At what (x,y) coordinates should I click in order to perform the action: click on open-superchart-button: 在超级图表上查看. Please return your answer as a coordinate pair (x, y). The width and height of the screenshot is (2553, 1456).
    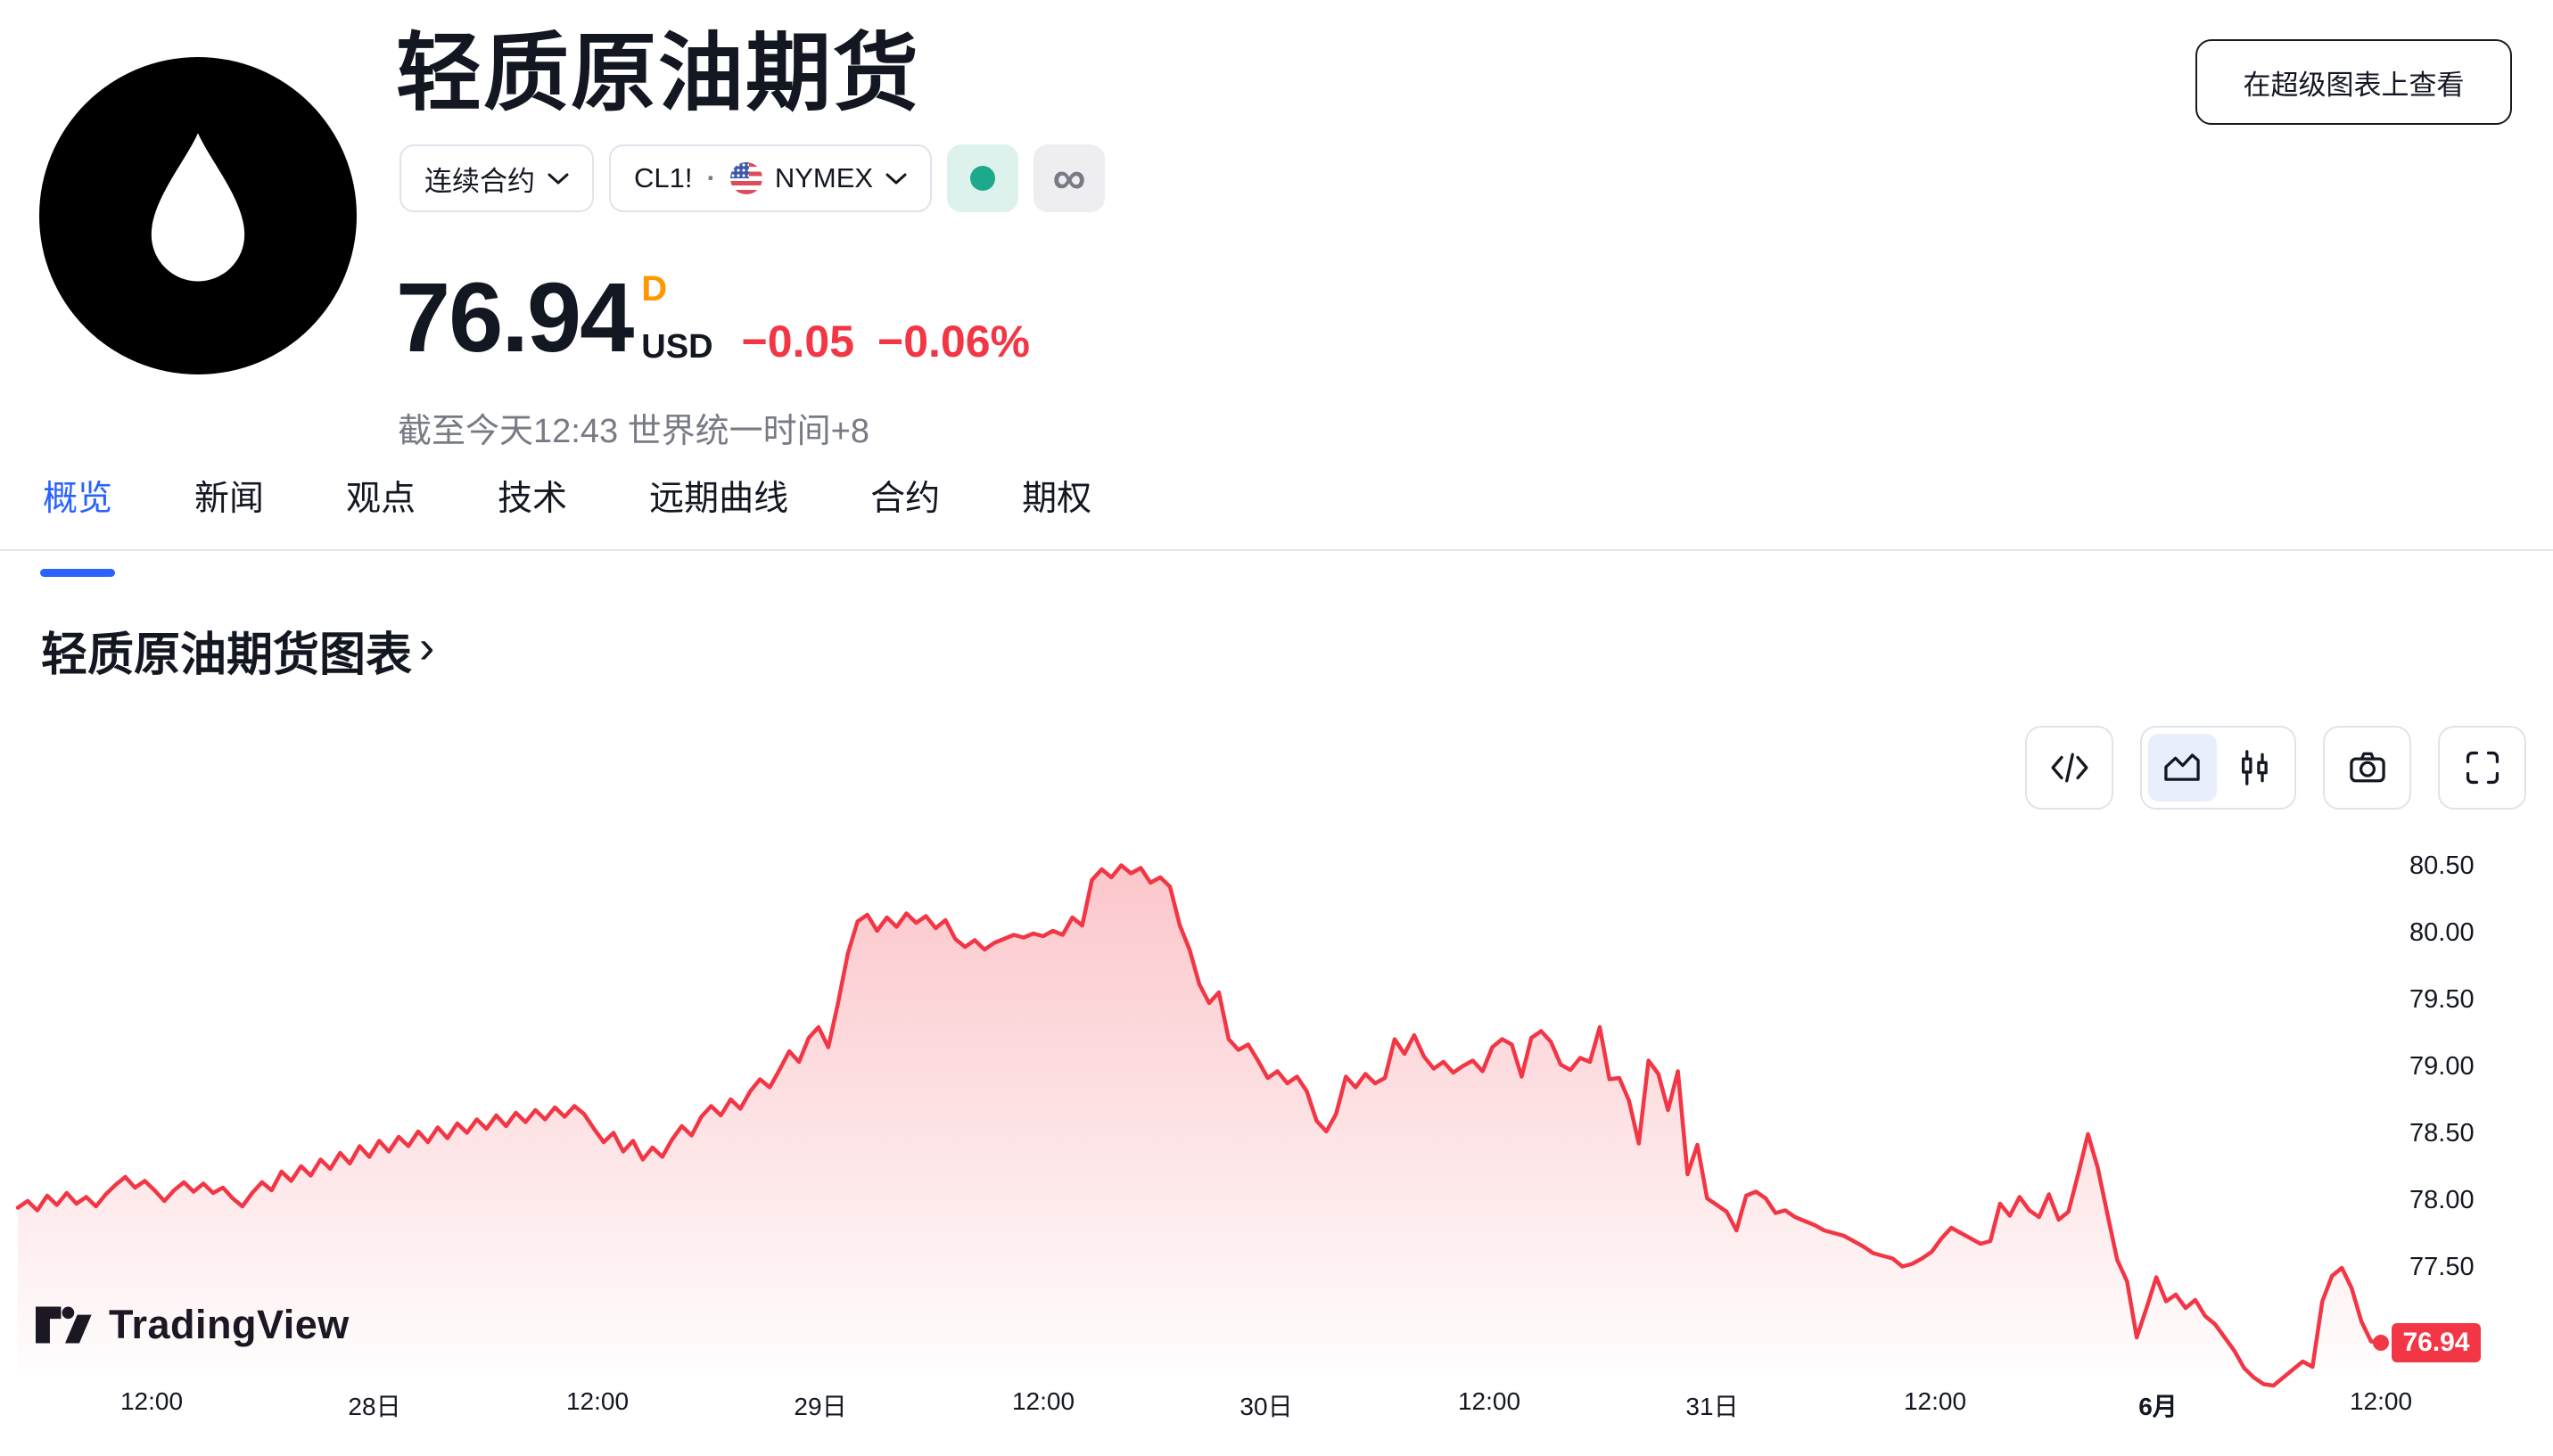
    Looking at the image, I should click on (2353, 82).